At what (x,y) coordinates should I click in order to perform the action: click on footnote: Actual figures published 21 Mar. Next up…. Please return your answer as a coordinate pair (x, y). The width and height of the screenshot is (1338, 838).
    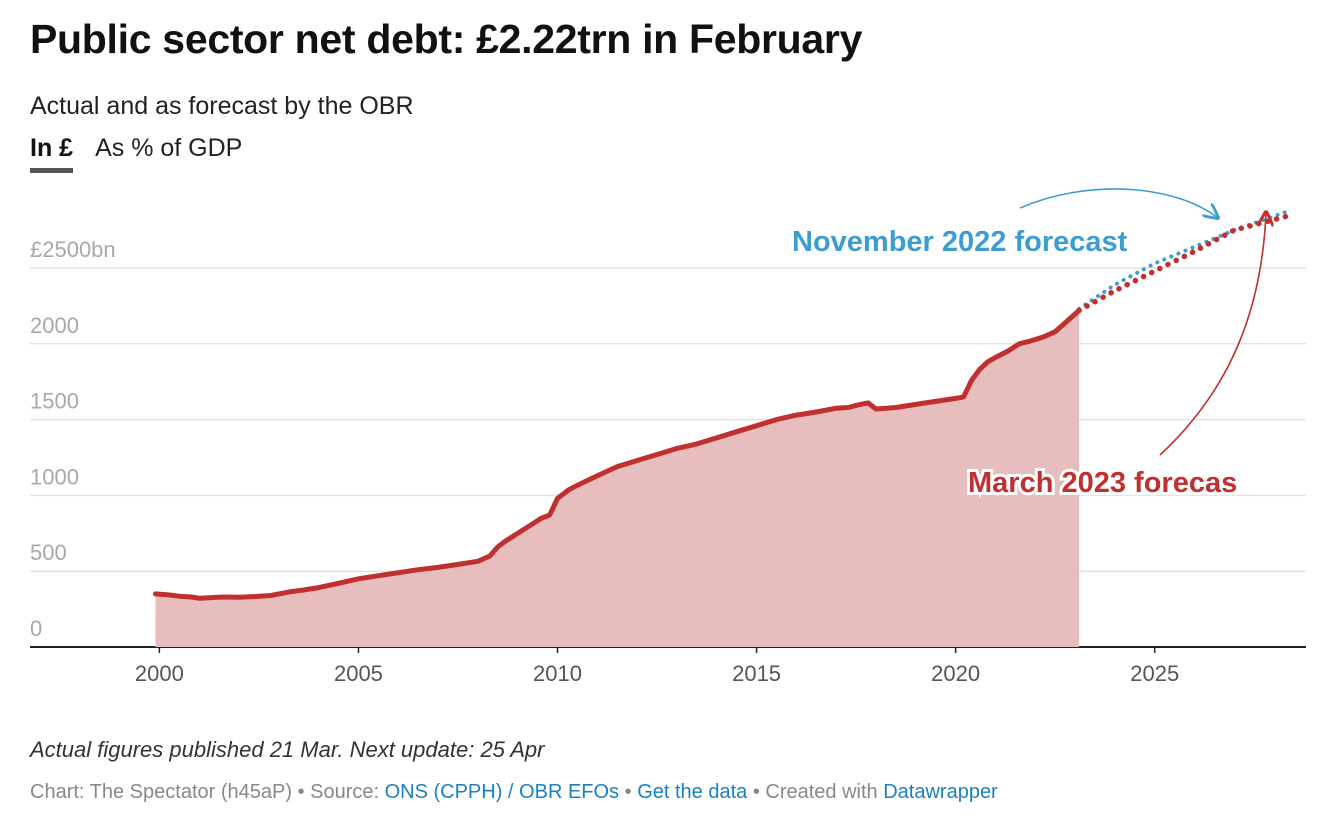
    Looking at the image, I should click on (287, 749).